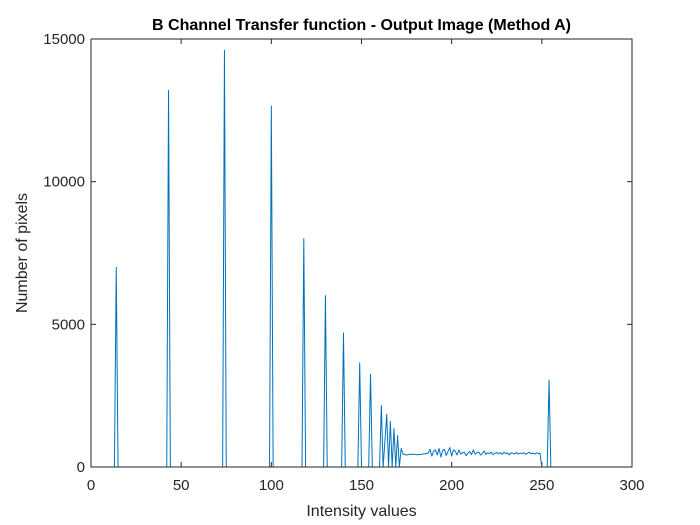 The image size is (700, 525). What do you see at coordinates (91, 485) in the screenshot?
I see `x-tick-label: 0` at bounding box center [91, 485].